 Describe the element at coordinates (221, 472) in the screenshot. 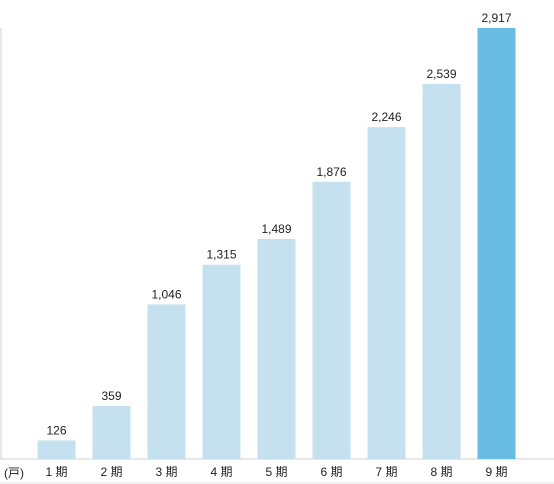

I see `category-label-4: 4 期` at that location.